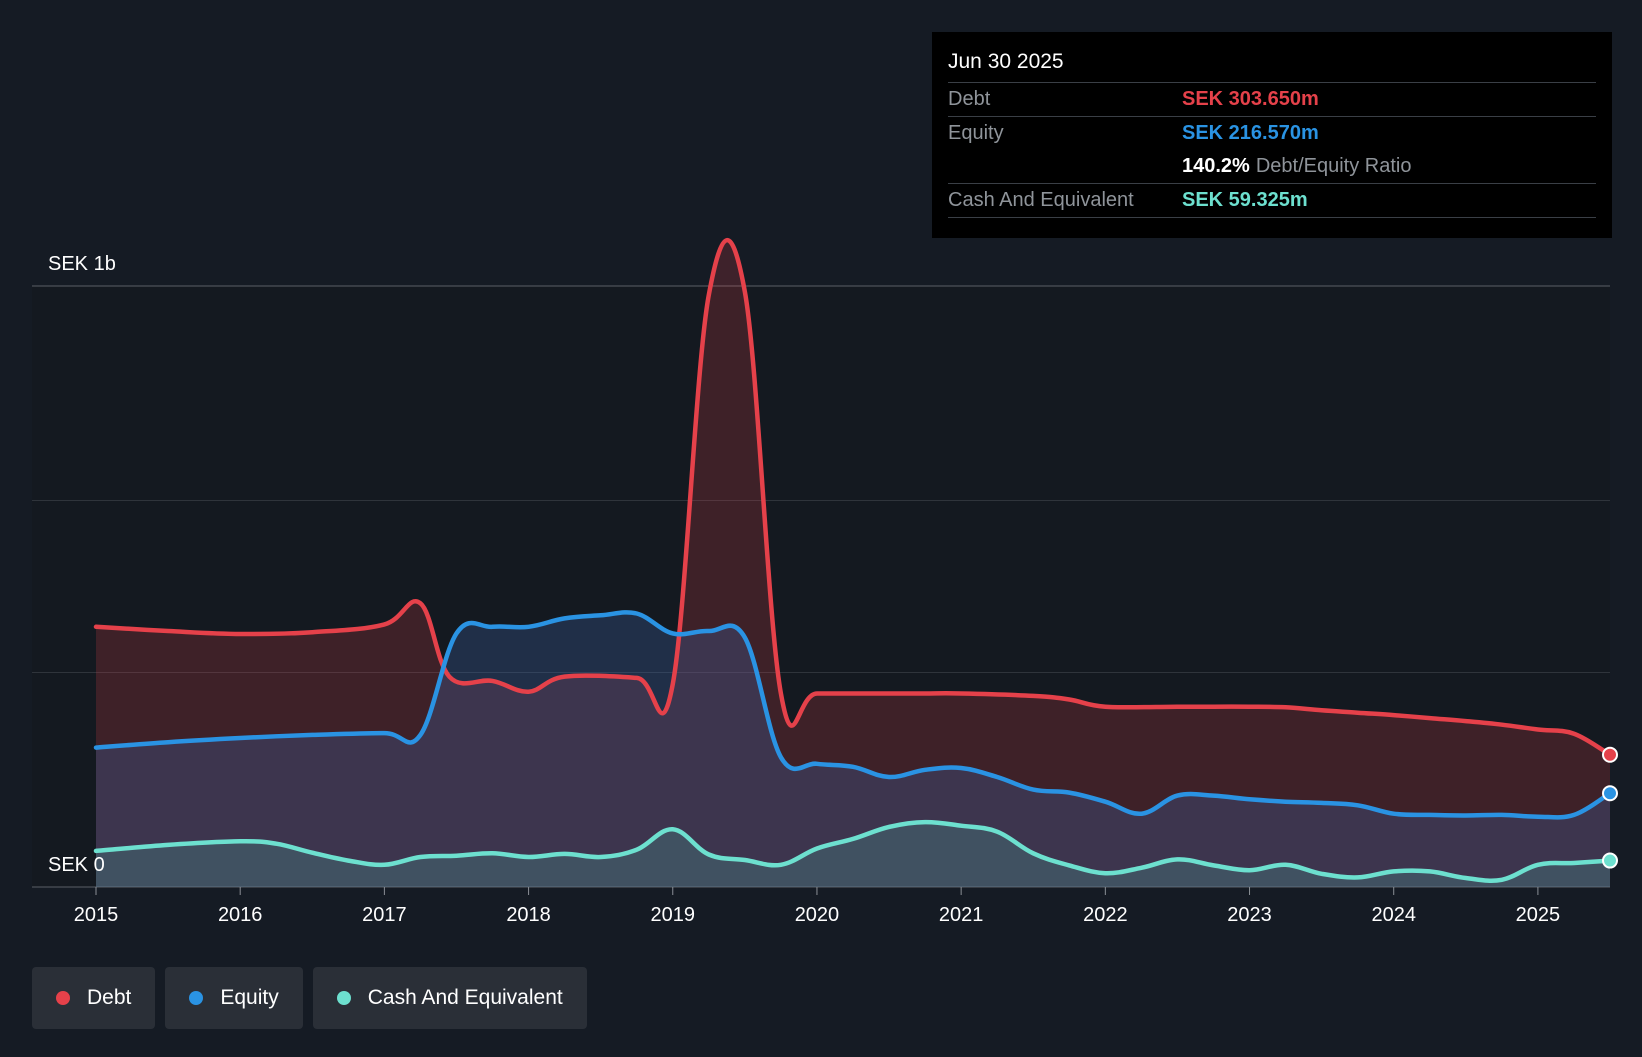 The image size is (1642, 1057). I want to click on legend-item-cash: Cash And Equivalent, so click(449, 998).